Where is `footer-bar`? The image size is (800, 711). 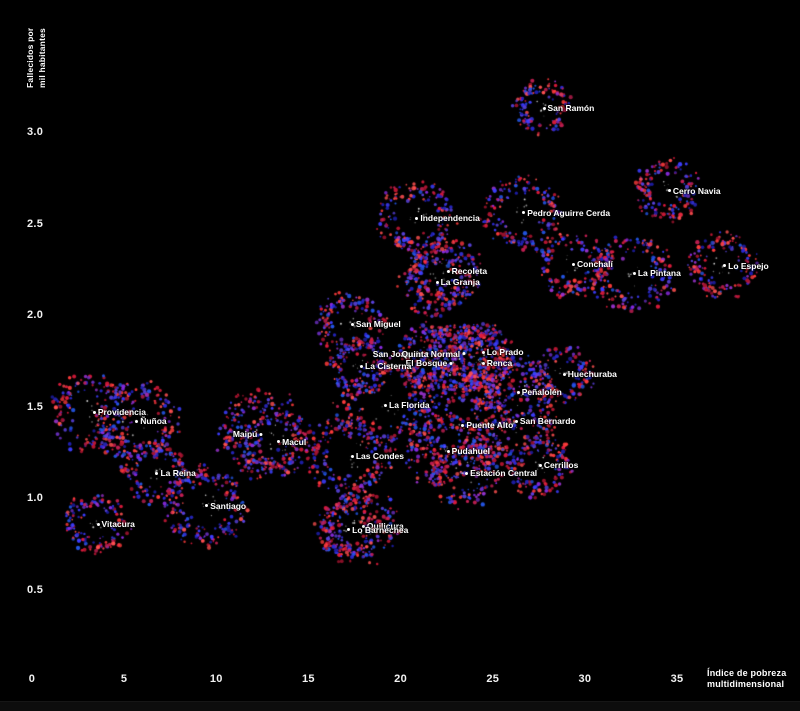
footer-bar is located at coordinates (400, 706).